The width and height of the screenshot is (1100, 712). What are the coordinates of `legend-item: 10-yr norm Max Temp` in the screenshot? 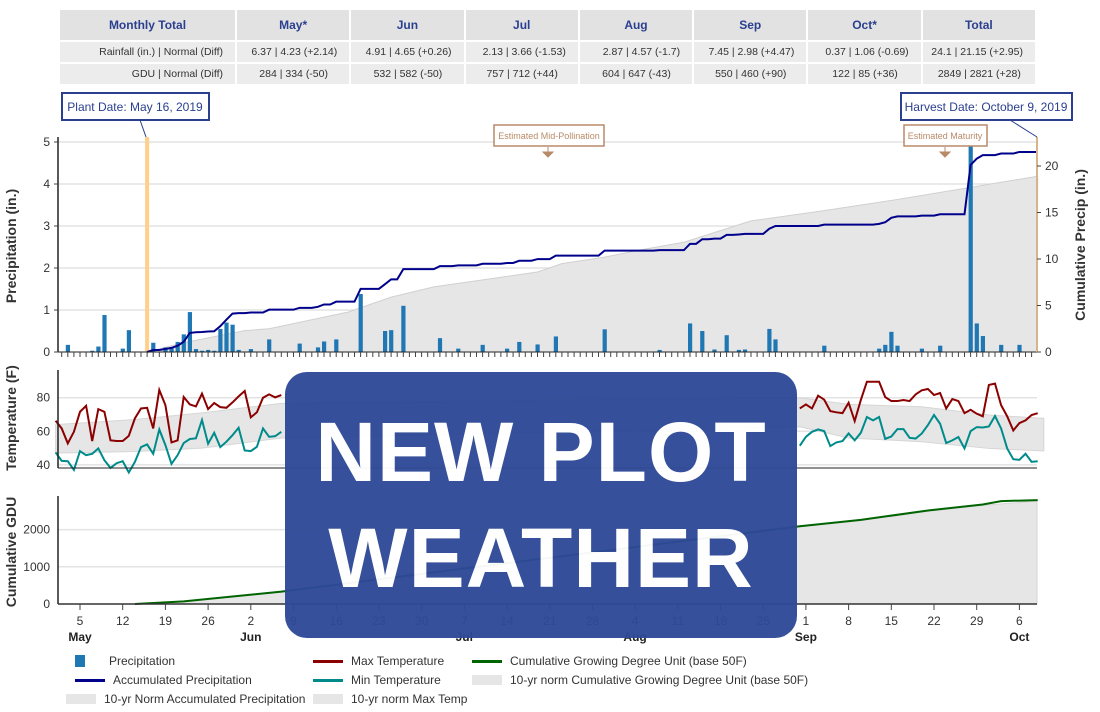 It's located at (390, 699).